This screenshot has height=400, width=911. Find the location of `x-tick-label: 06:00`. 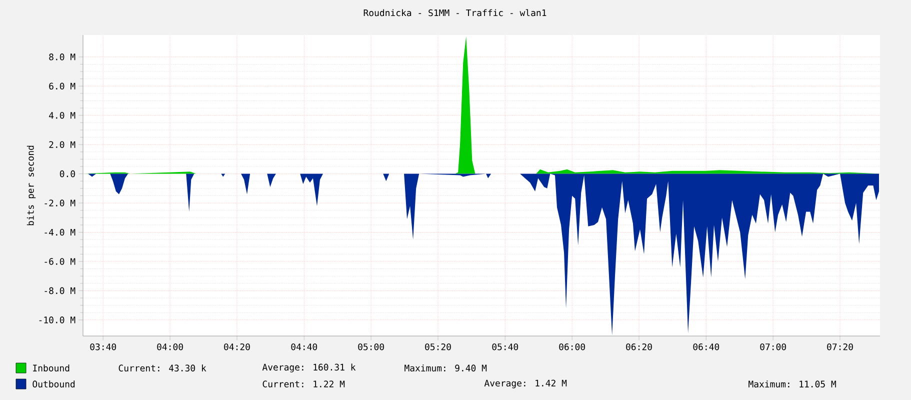

x-tick-label: 06:00 is located at coordinates (572, 346).